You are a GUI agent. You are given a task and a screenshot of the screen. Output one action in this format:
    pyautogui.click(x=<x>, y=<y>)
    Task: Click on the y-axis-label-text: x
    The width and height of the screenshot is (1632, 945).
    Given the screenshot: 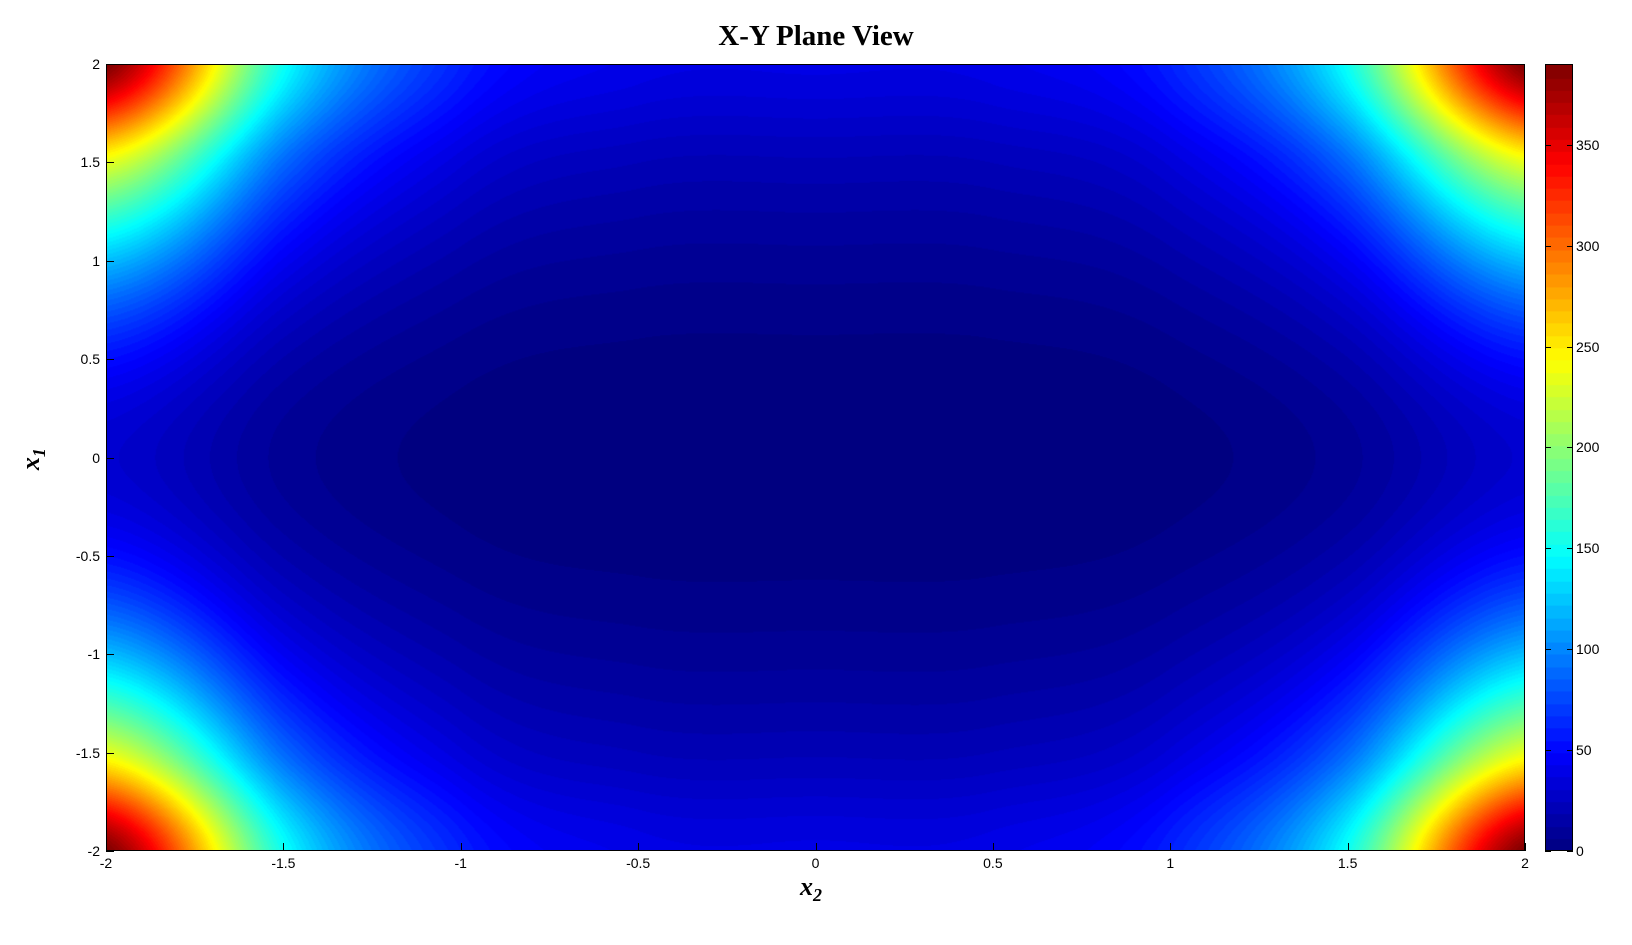 What is the action you would take?
    pyautogui.click(x=30, y=464)
    